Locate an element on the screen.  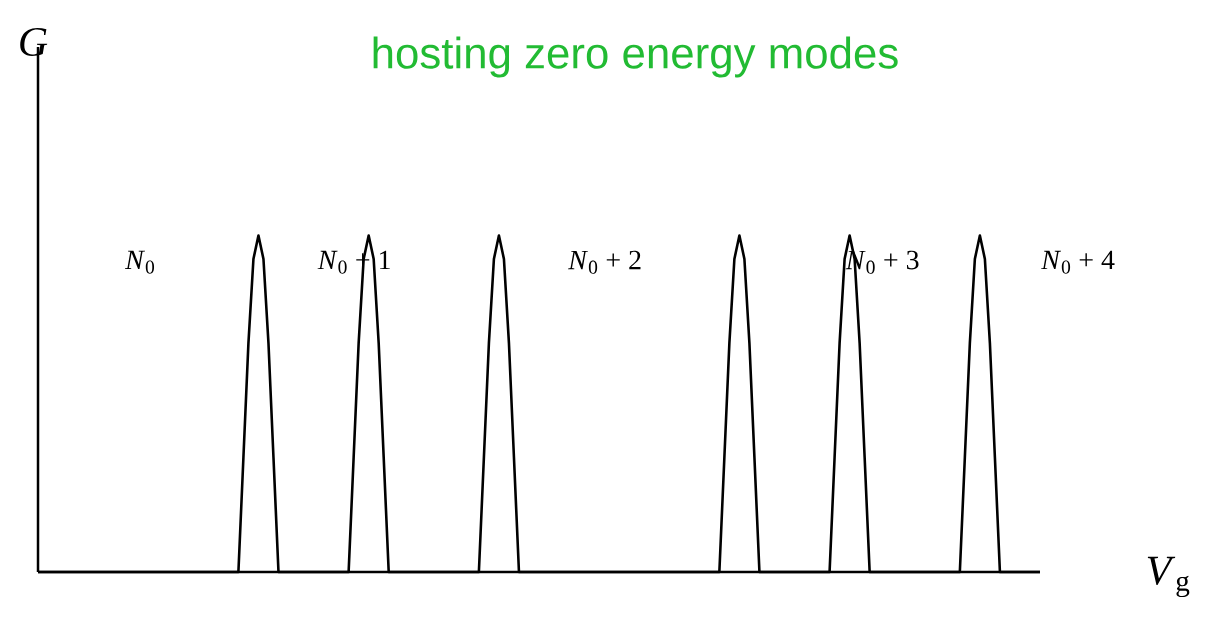
x-axis-title: V$_{g}$ is located at coordinates (1168, 577).